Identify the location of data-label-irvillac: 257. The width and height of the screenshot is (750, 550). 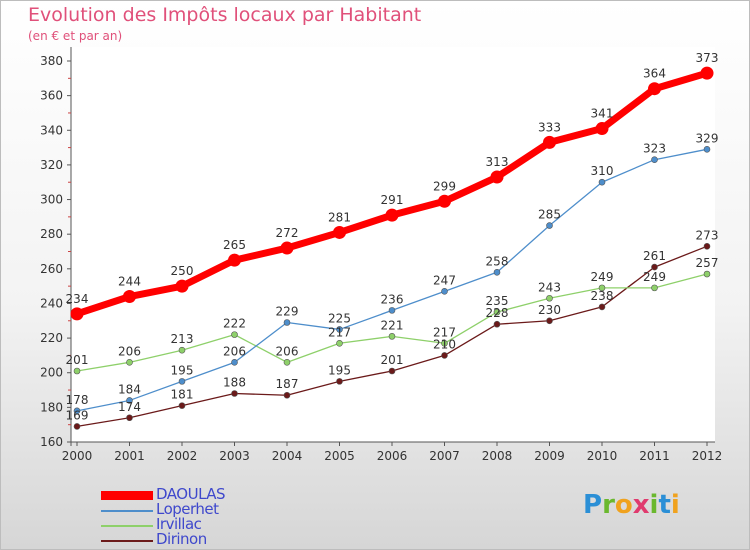
(707, 263).